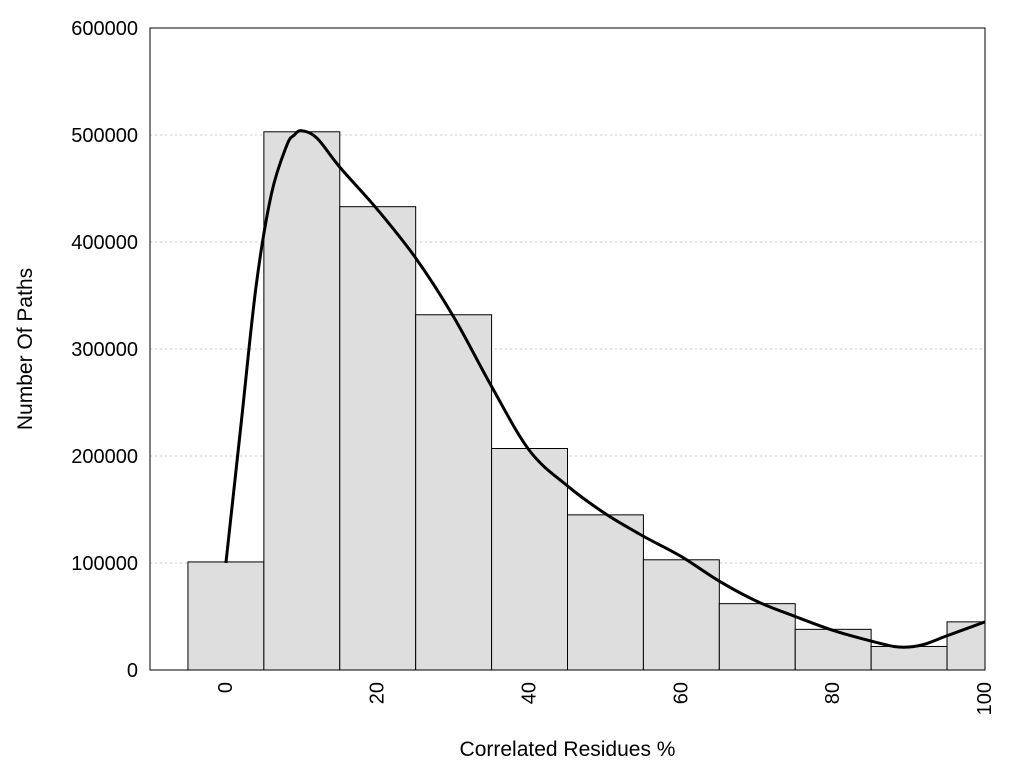  Describe the element at coordinates (681, 693) in the screenshot. I see `x-tick-label: 60` at that location.